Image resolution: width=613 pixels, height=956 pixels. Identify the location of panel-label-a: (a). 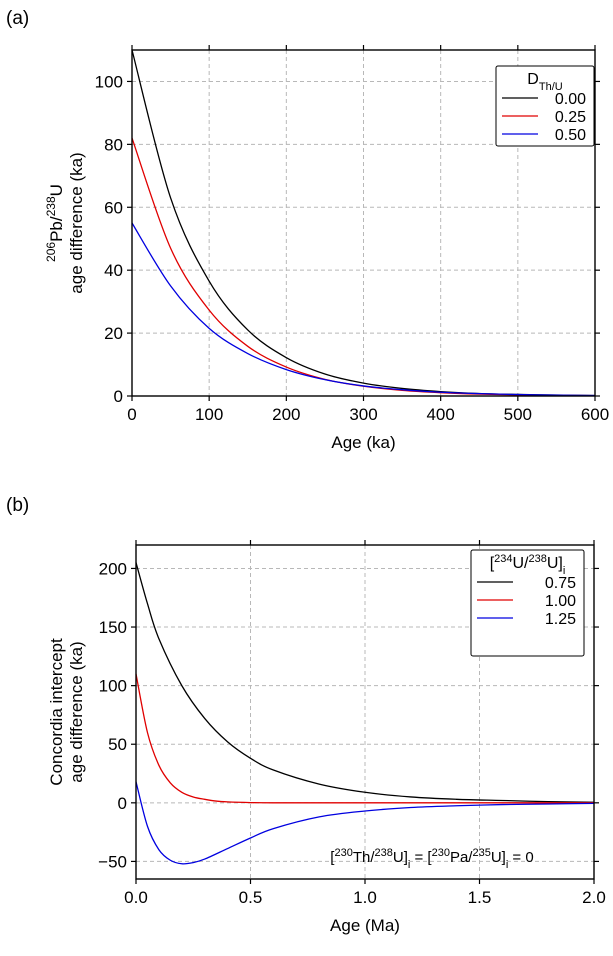
(17, 18).